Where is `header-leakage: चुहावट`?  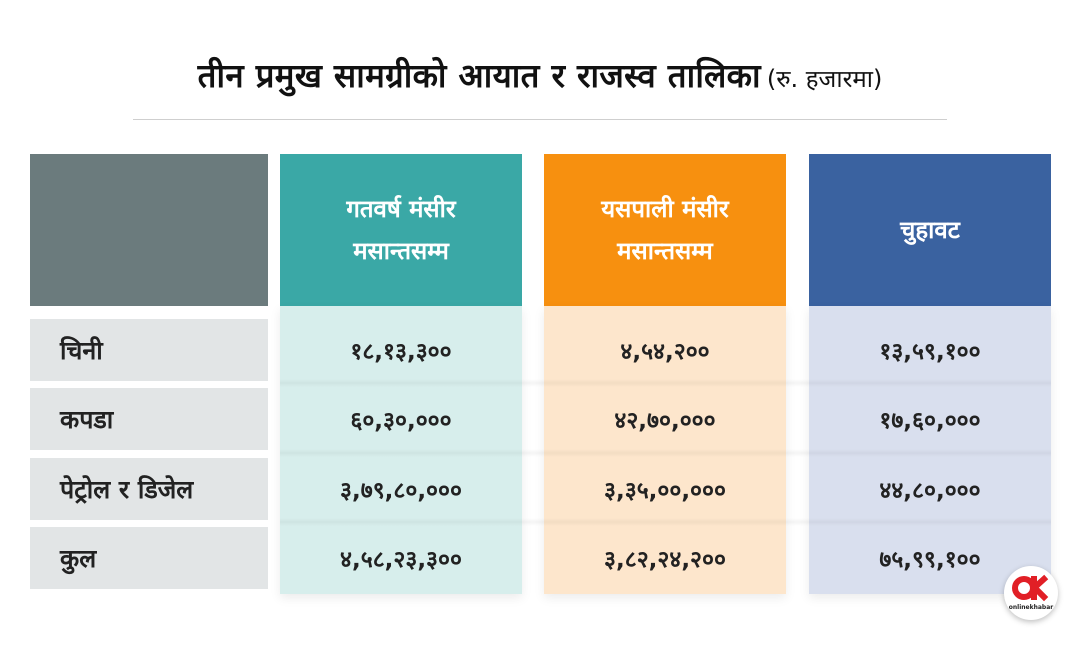
header-leakage: चुहावट is located at coordinates (930, 230).